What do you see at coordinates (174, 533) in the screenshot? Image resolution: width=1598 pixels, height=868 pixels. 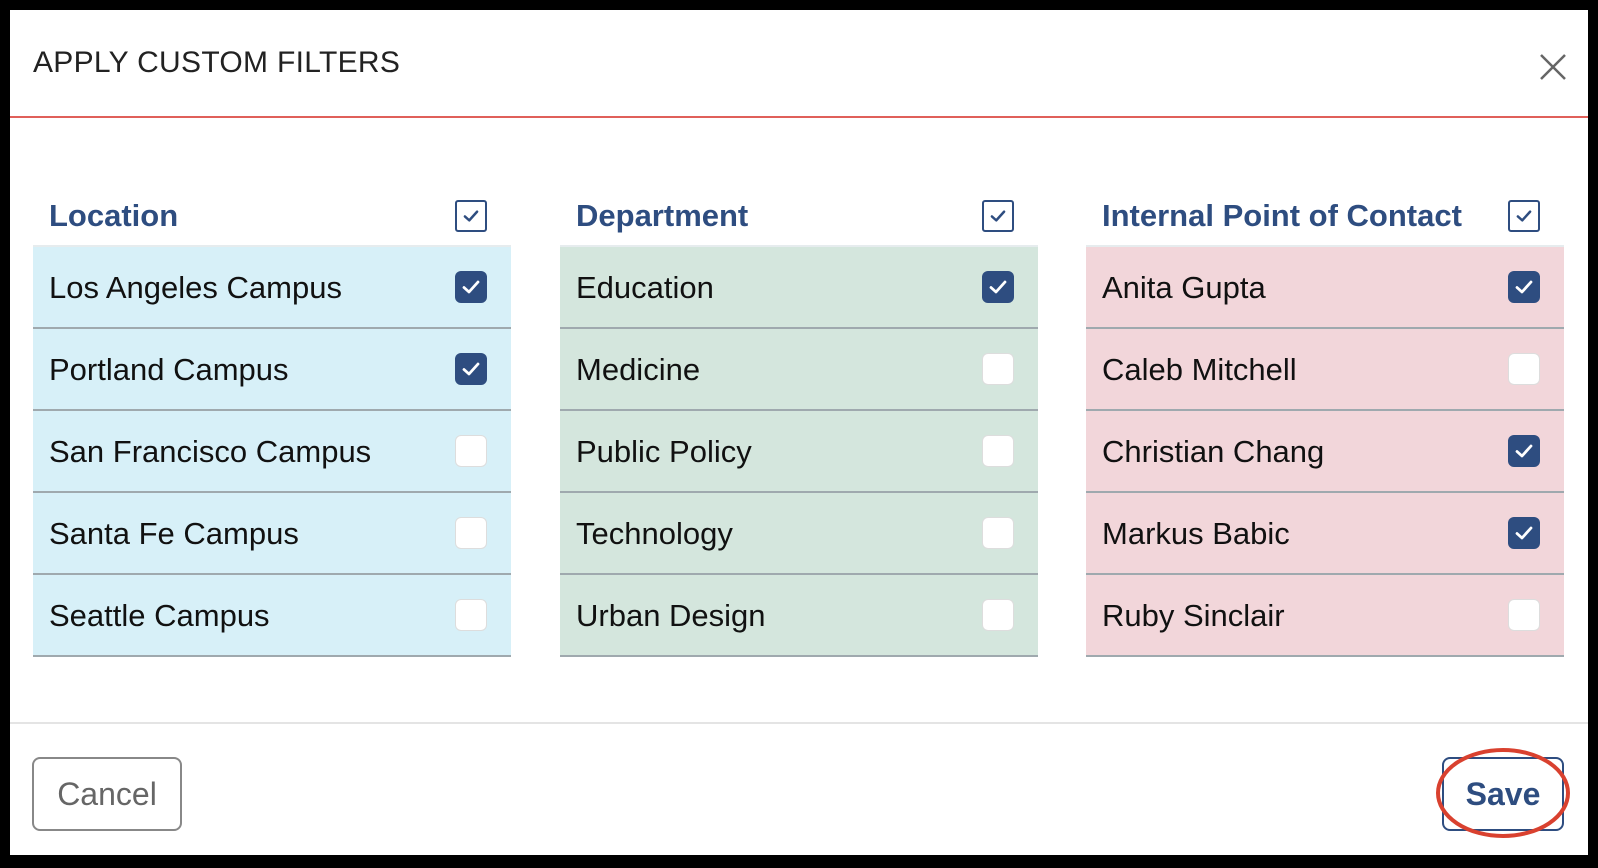 I see `filter-label: Santa Fe Campus` at bounding box center [174, 533].